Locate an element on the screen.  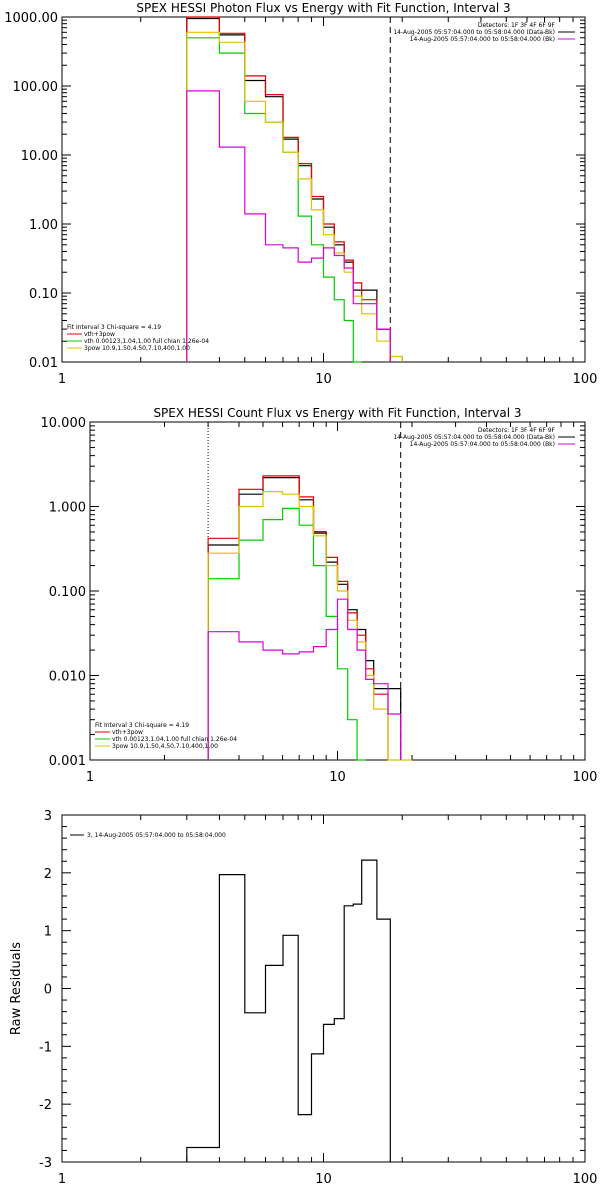
y-tick-label: 0.100 is located at coordinates (67, 592).